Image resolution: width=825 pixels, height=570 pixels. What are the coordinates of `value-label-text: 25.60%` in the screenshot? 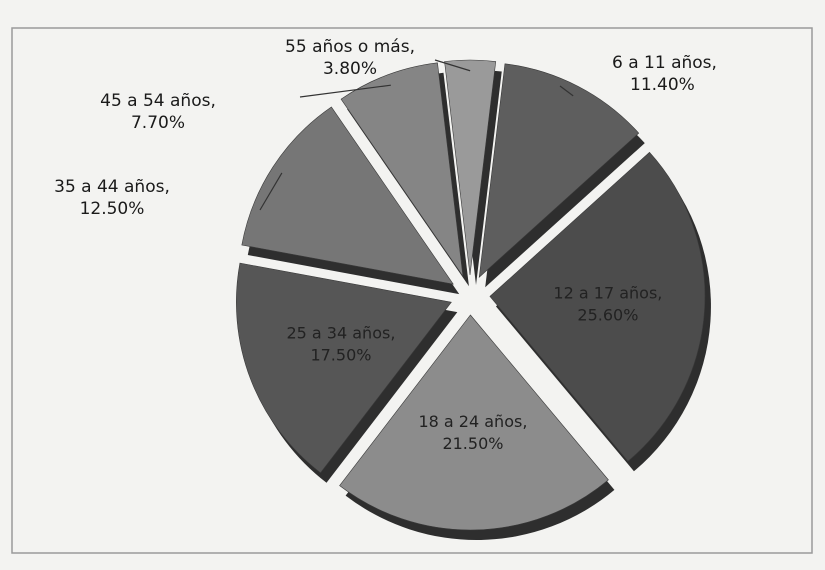 It's located at (607, 314).